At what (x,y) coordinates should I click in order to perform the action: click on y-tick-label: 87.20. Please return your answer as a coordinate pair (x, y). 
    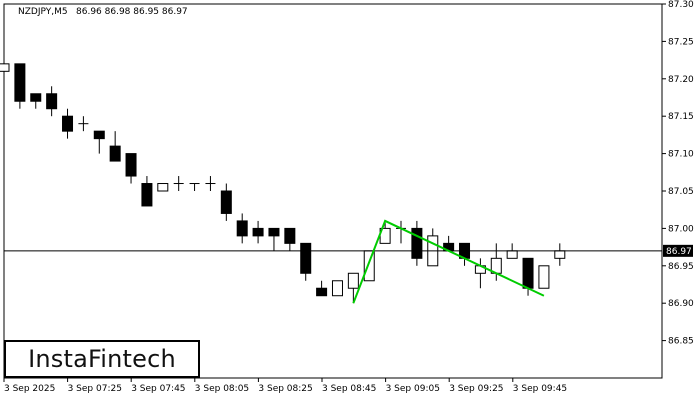
    Looking at the image, I should click on (681, 80).